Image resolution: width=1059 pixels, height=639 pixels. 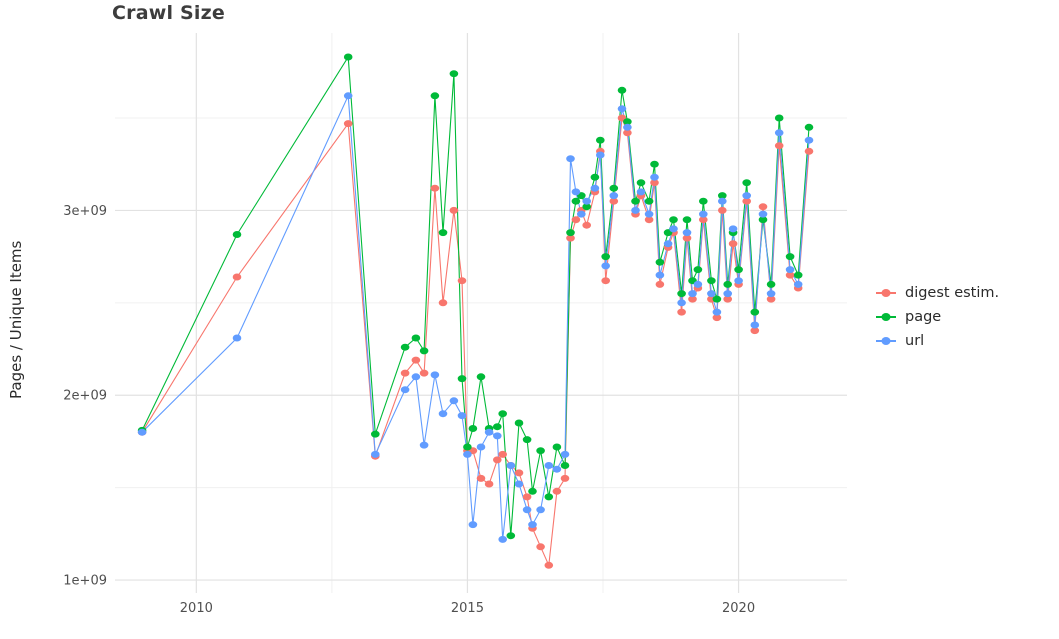 I want to click on legend-dot-glyph, so click(x=886, y=340).